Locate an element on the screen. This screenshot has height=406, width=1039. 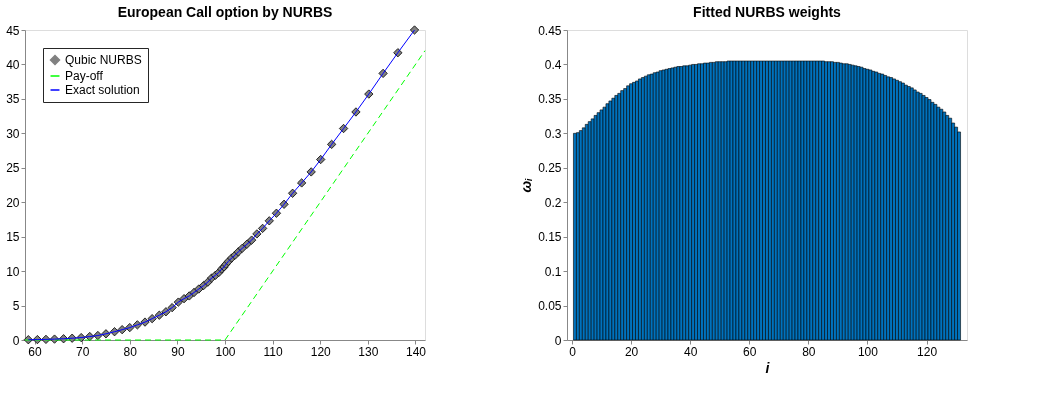
y-tick-label: 0.25 is located at coordinates (550, 168).